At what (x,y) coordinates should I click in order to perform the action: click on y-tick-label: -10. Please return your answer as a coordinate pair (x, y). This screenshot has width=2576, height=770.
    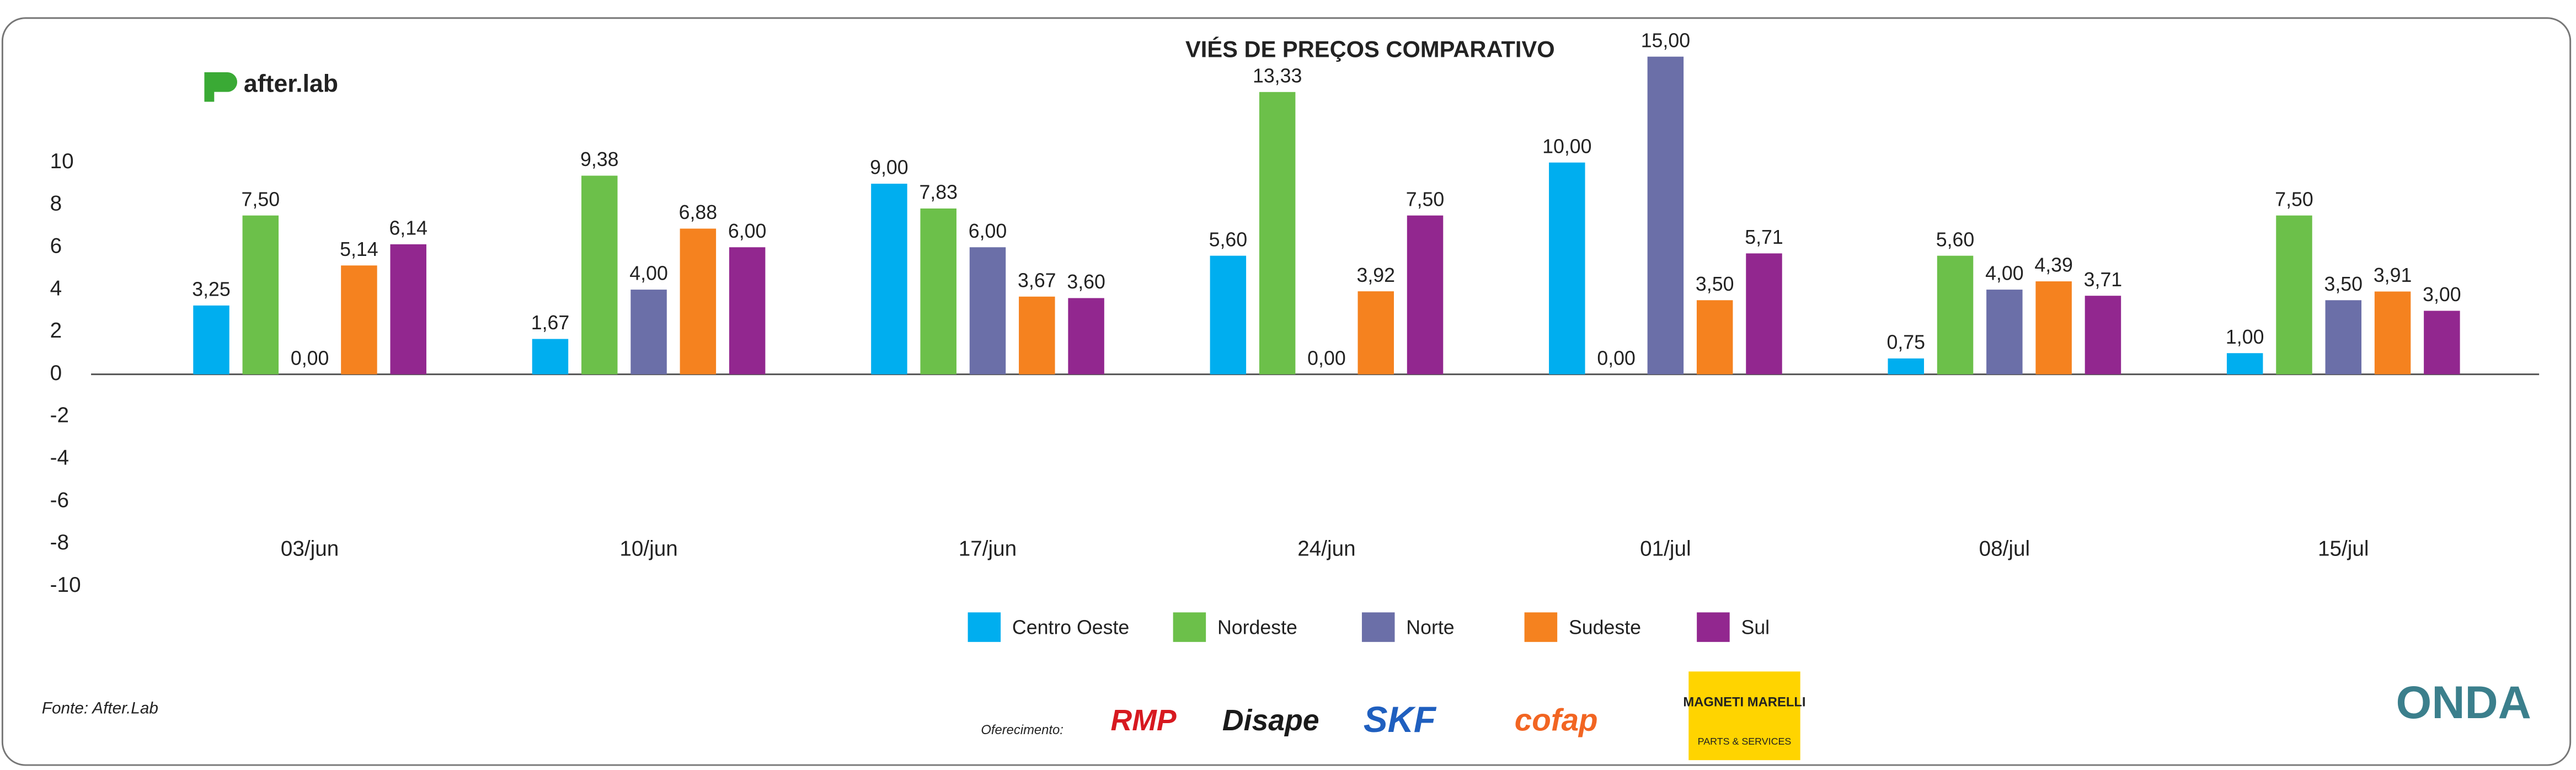
    Looking at the image, I should click on (65, 585).